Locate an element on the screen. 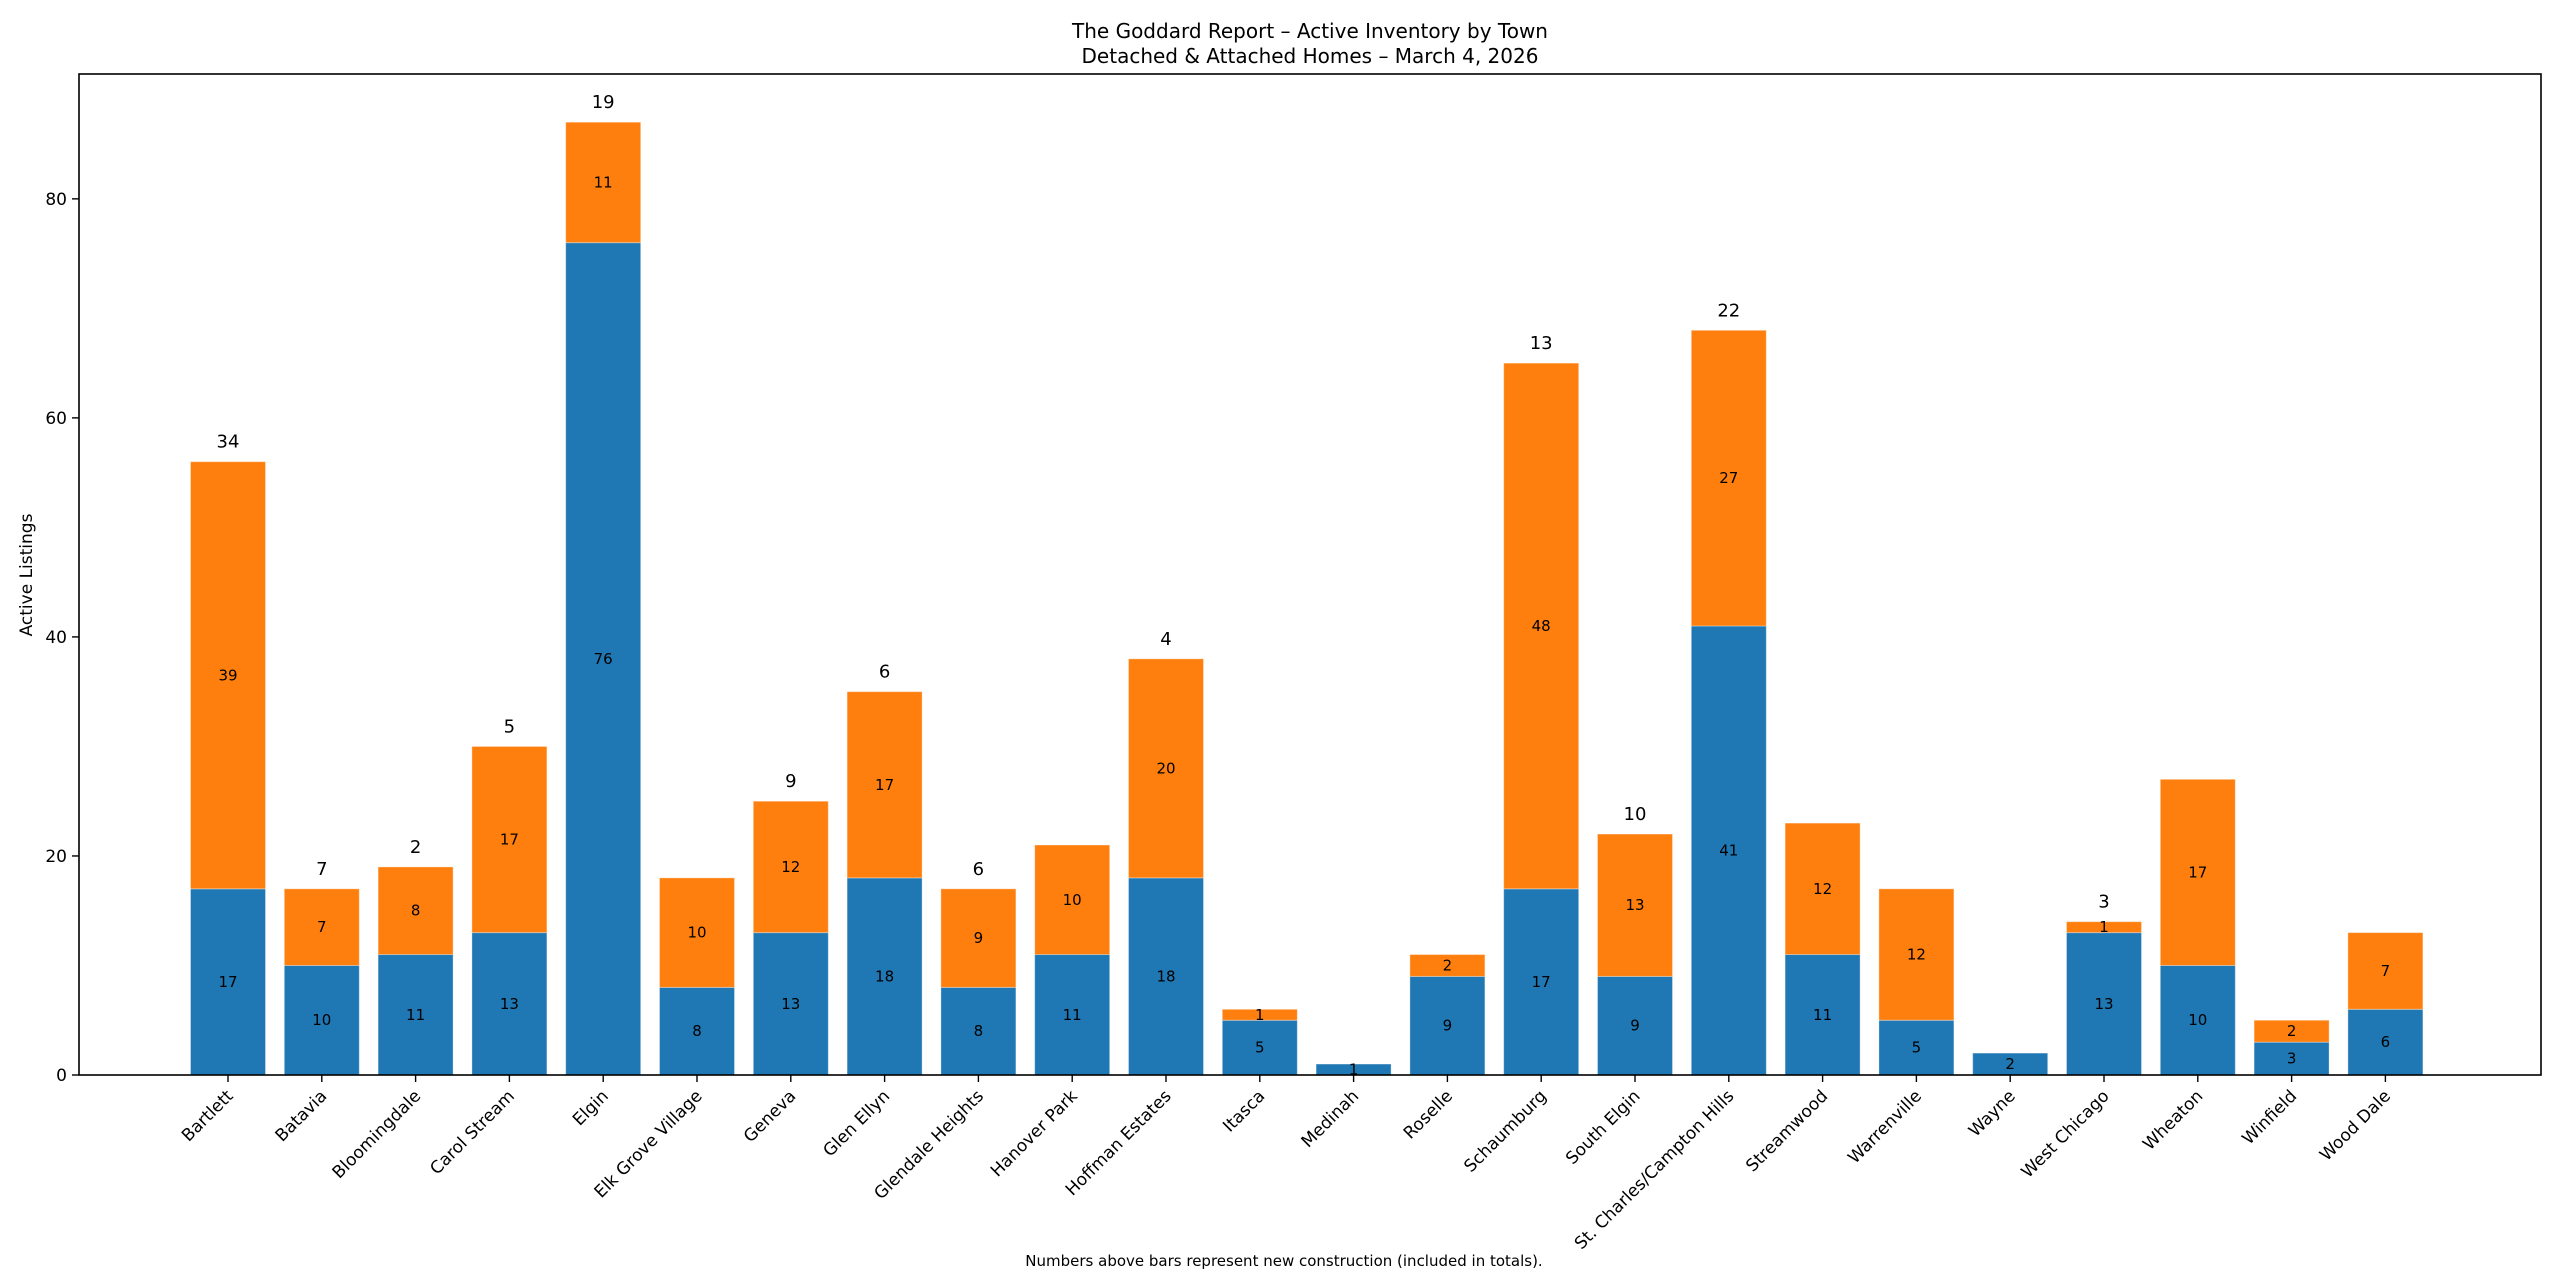 This screenshot has width=2560, height=1280. segment-value-label: 76 is located at coordinates (603, 659).